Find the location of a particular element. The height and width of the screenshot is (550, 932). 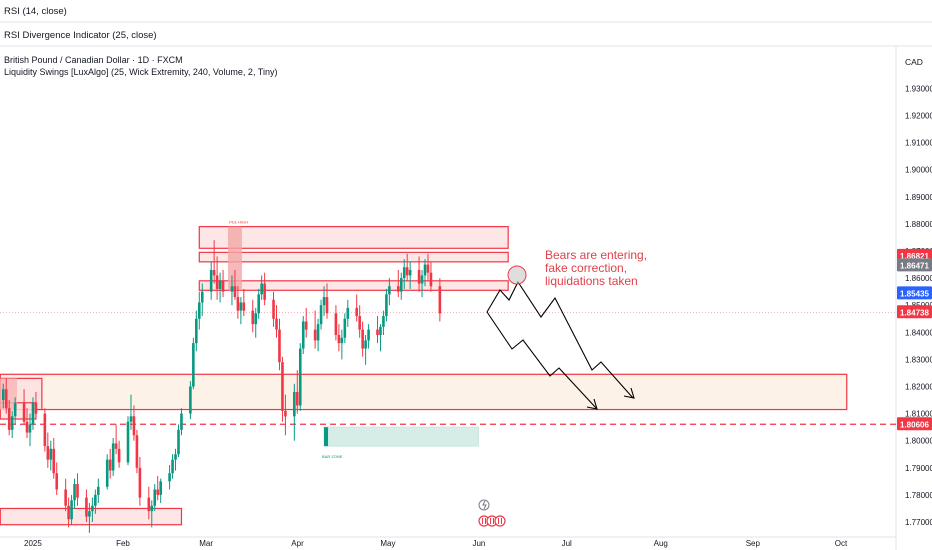

price-tick-label: 1.90000 is located at coordinates (918, 170).